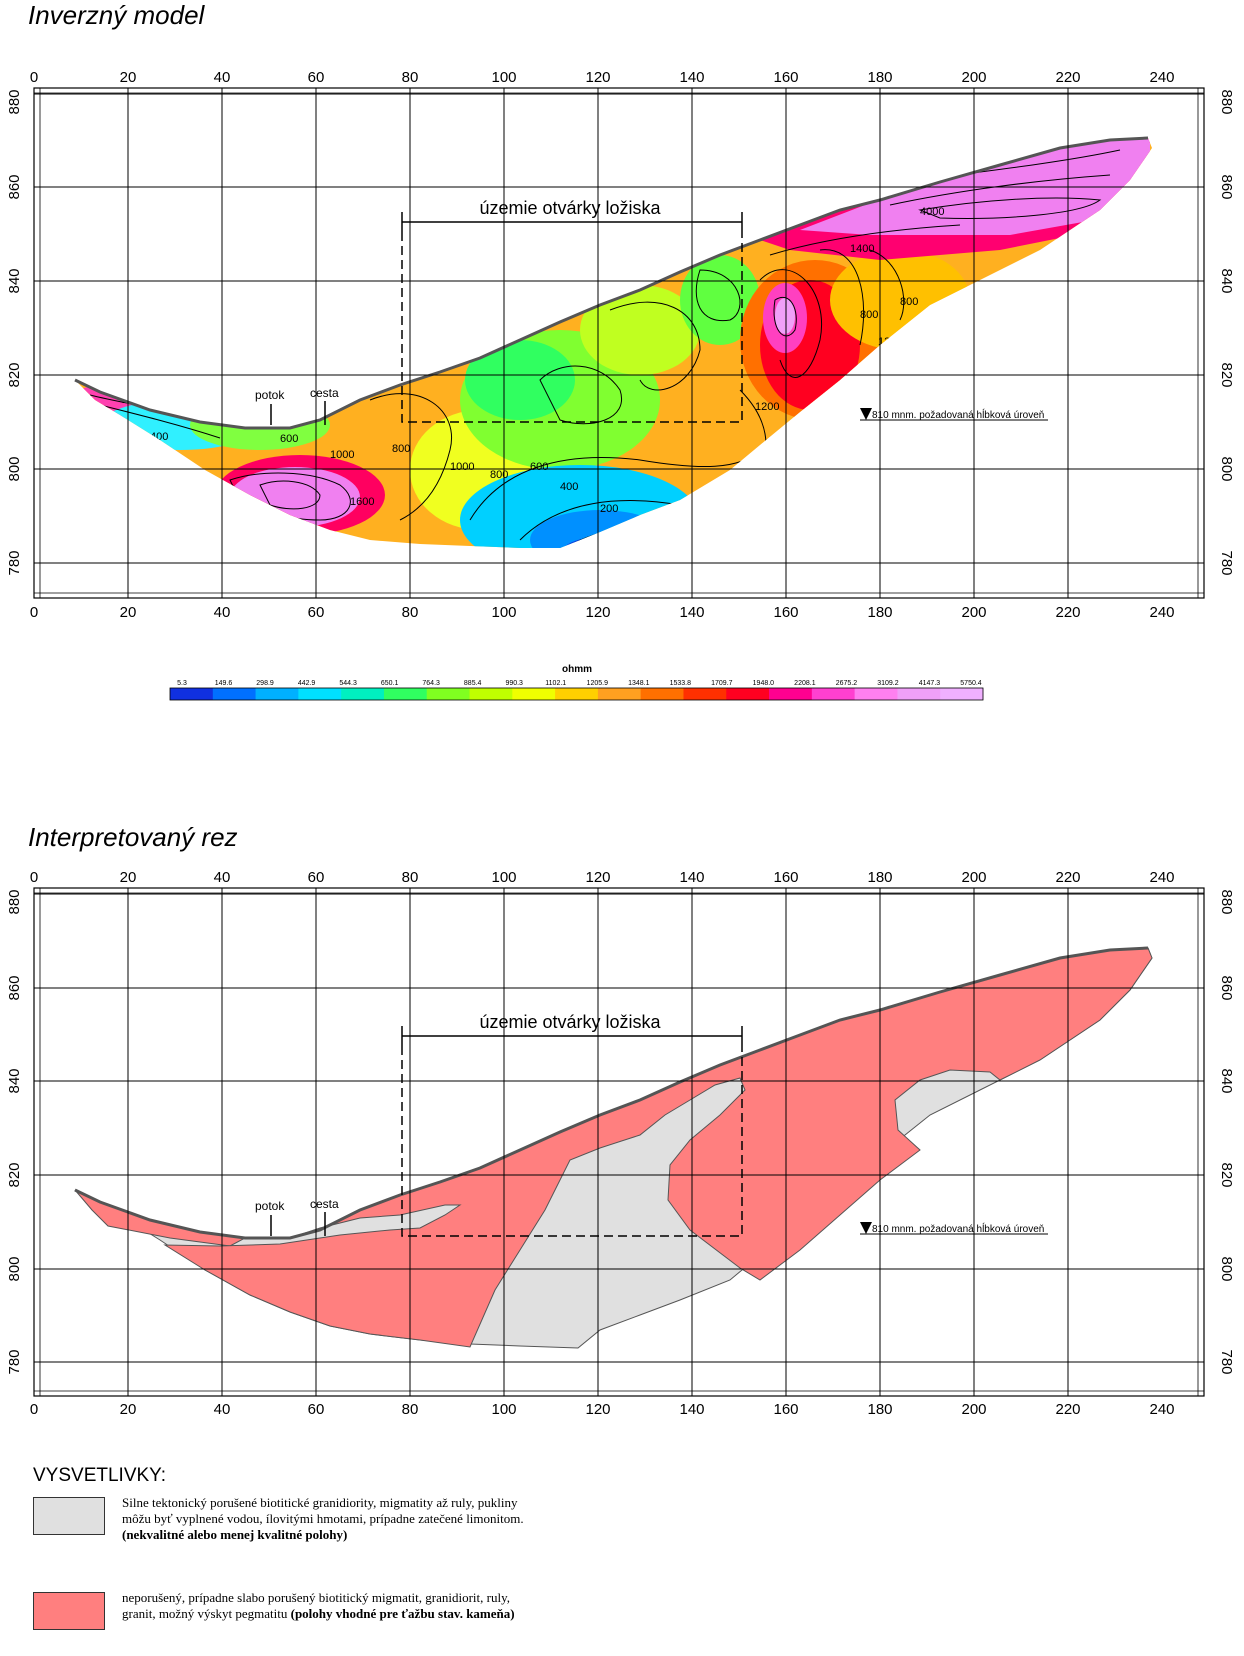 The image size is (1244, 1656). Describe the element at coordinates (1161, 612) in the screenshot. I see `x-tick: 240` at that location.